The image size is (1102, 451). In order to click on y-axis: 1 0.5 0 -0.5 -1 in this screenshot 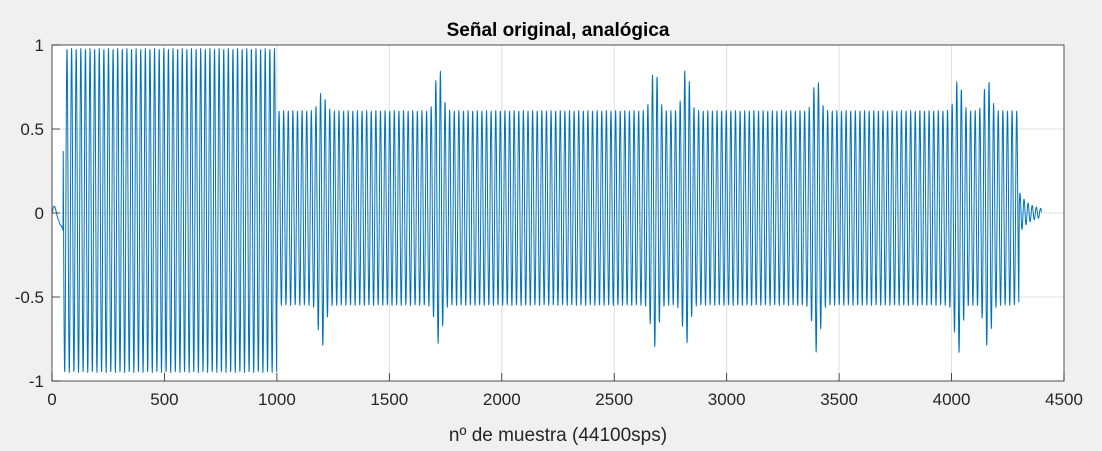, I will do `click(37, 213)`.